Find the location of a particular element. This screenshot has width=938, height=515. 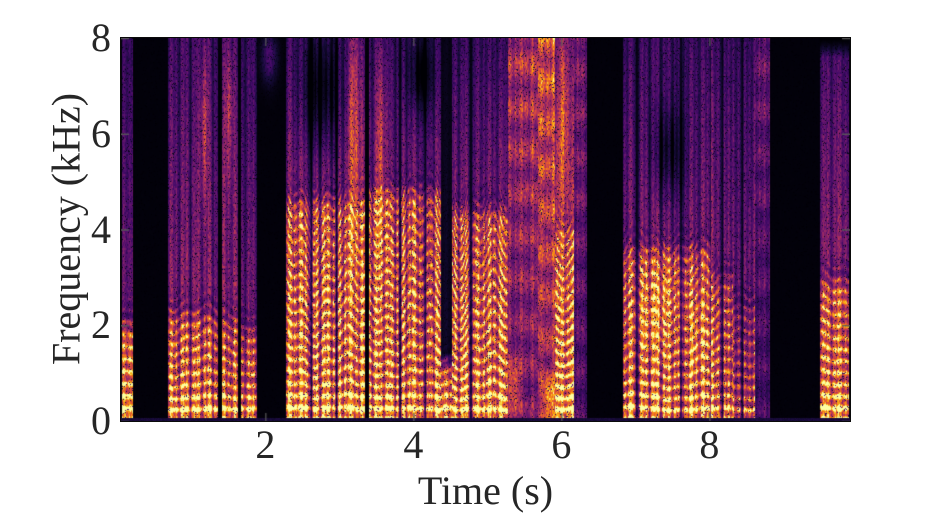

x-tick-label: 6 is located at coordinates (561, 444).